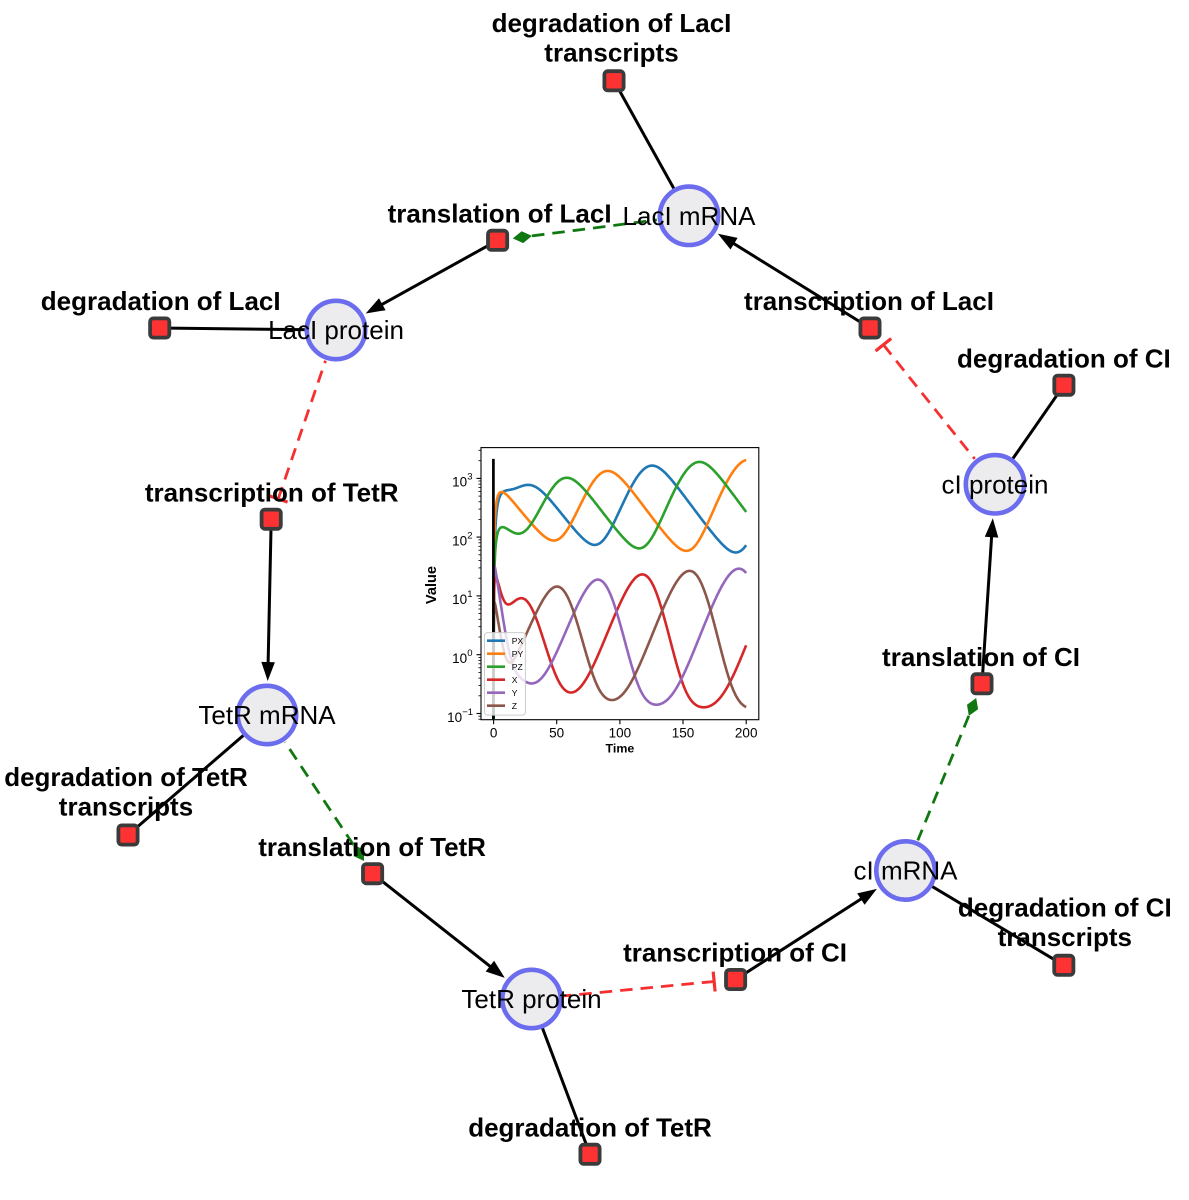 This screenshot has width=1189, height=1200. What do you see at coordinates (906, 871) in the screenshot?
I see `svg-text: cI mRNA` at bounding box center [906, 871].